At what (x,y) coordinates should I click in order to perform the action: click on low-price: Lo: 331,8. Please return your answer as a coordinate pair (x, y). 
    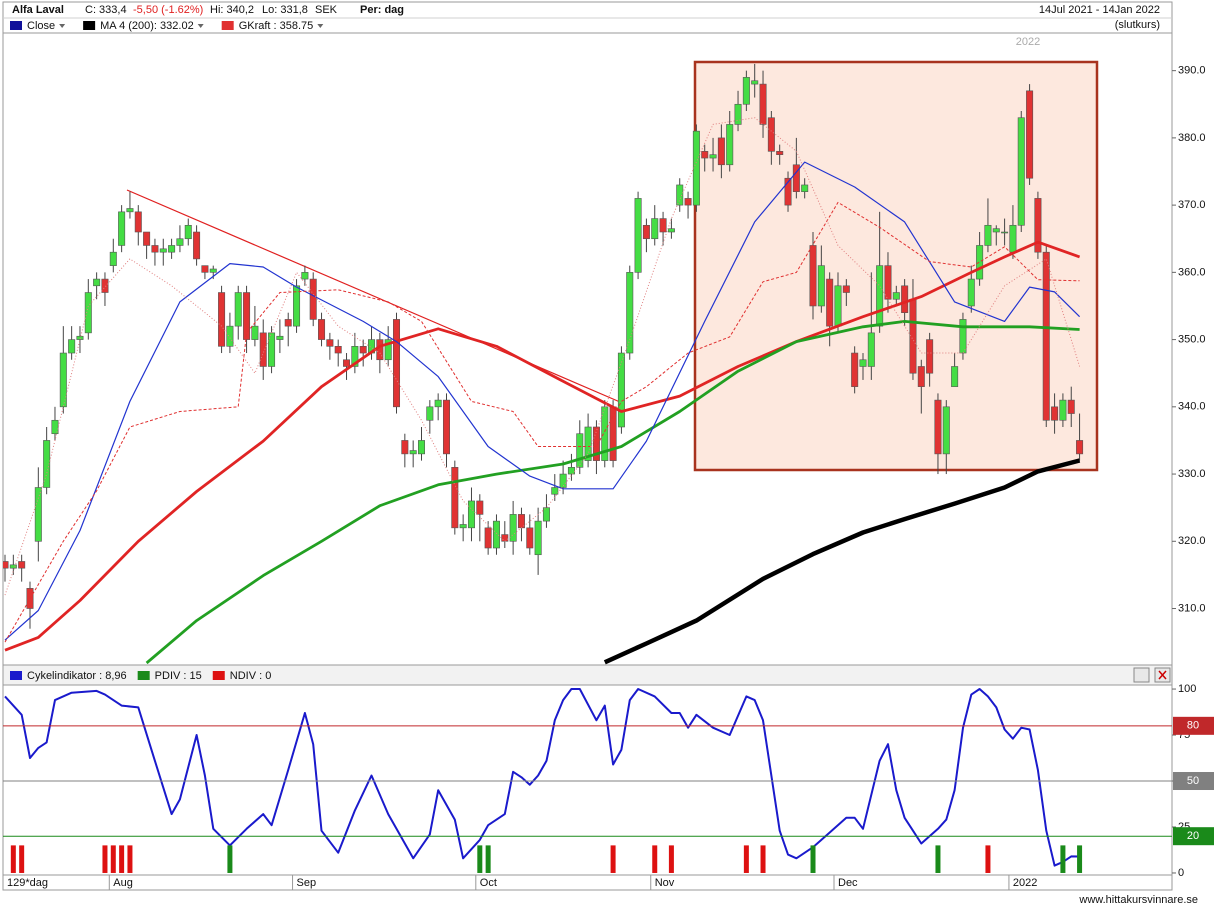
    Looking at the image, I should click on (285, 10).